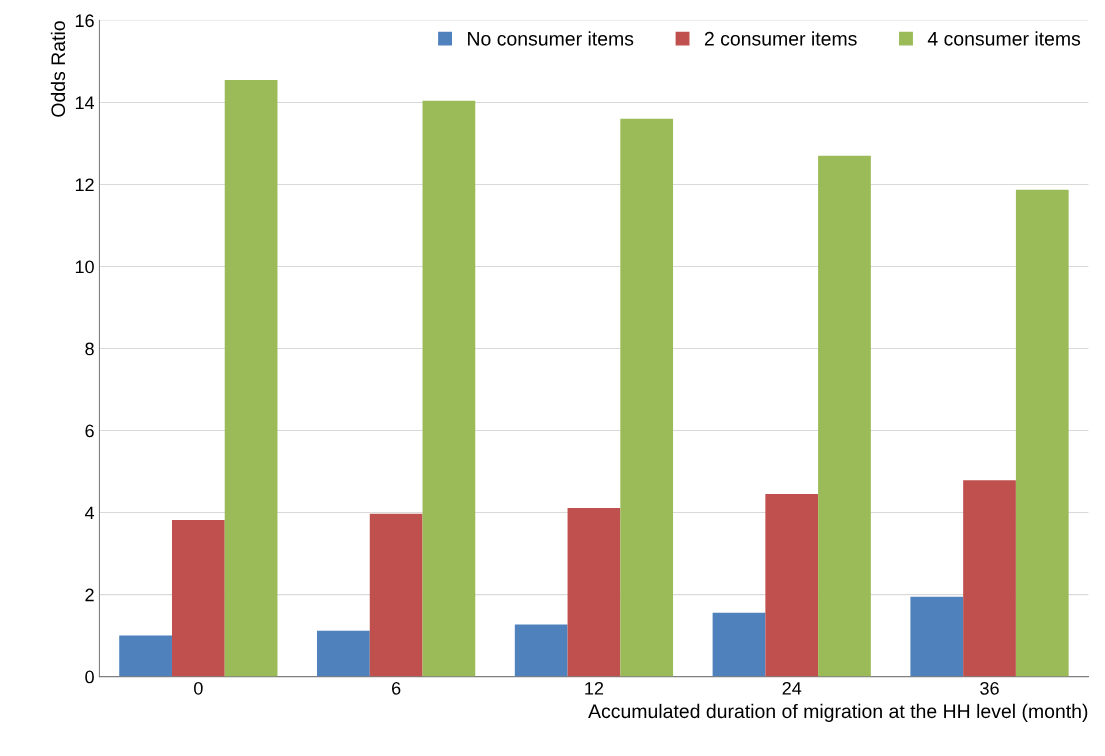 The height and width of the screenshot is (756, 1105). What do you see at coordinates (792, 688) in the screenshot?
I see `x-tick-label: 24` at bounding box center [792, 688].